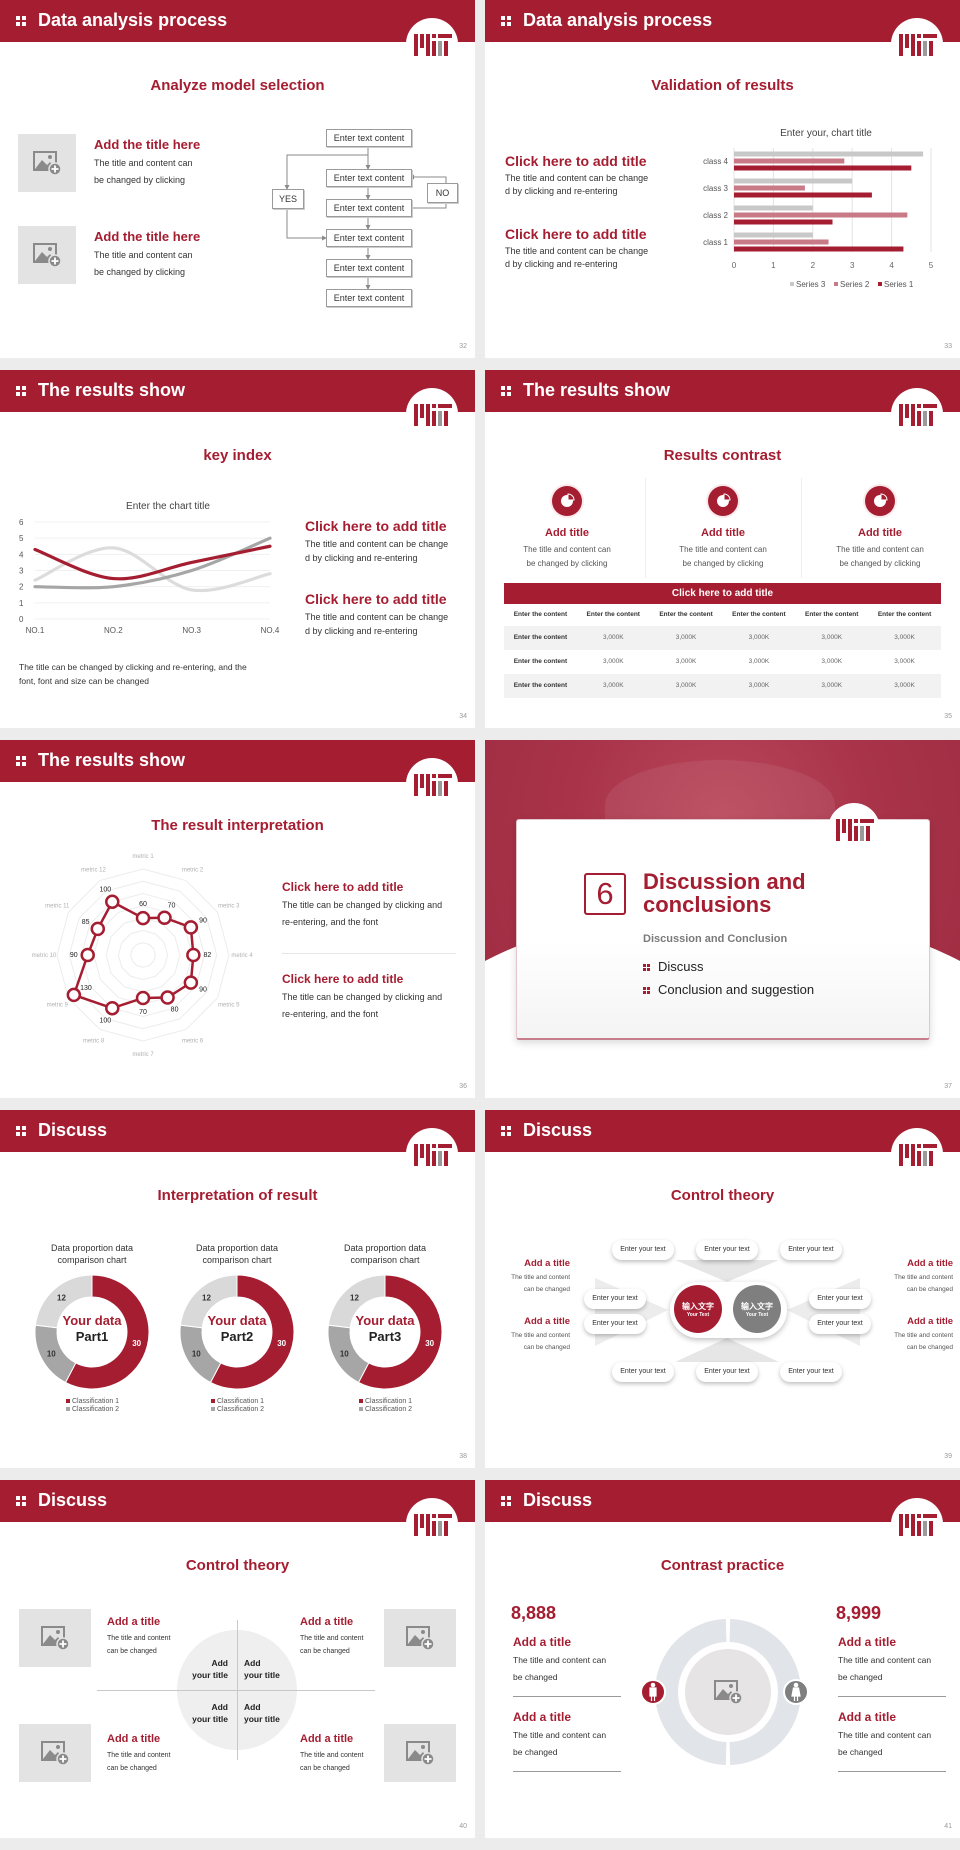 The image size is (960, 1850). What do you see at coordinates (288, 199) in the screenshot?
I see `flow-yes-box: YES` at bounding box center [288, 199].